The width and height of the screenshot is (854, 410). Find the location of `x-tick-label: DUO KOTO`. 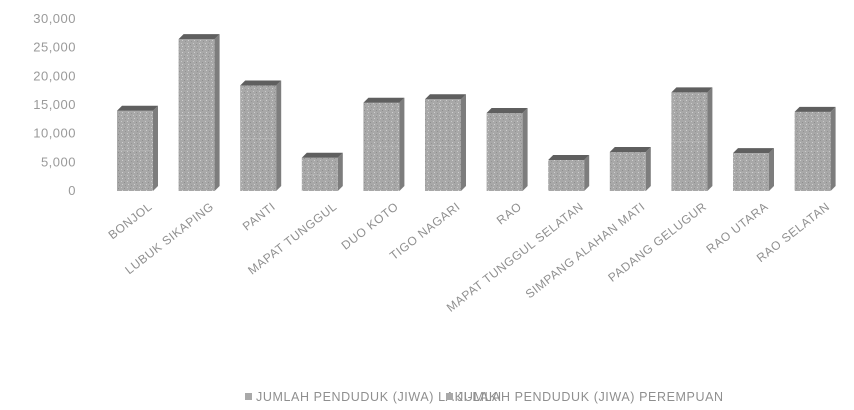

x-tick-label: DUO KOTO is located at coordinates (370, 225).